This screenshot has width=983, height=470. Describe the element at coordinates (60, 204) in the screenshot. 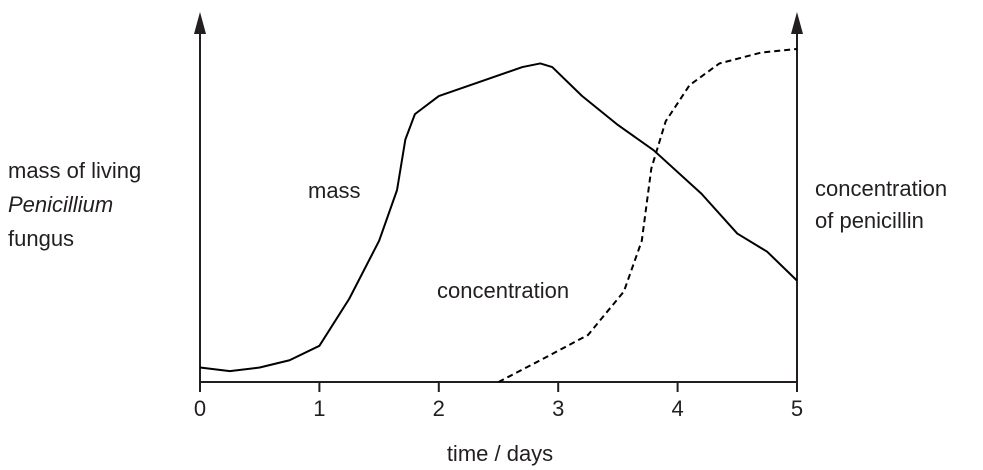

I see `y-axis-label: Penicillium` at that location.